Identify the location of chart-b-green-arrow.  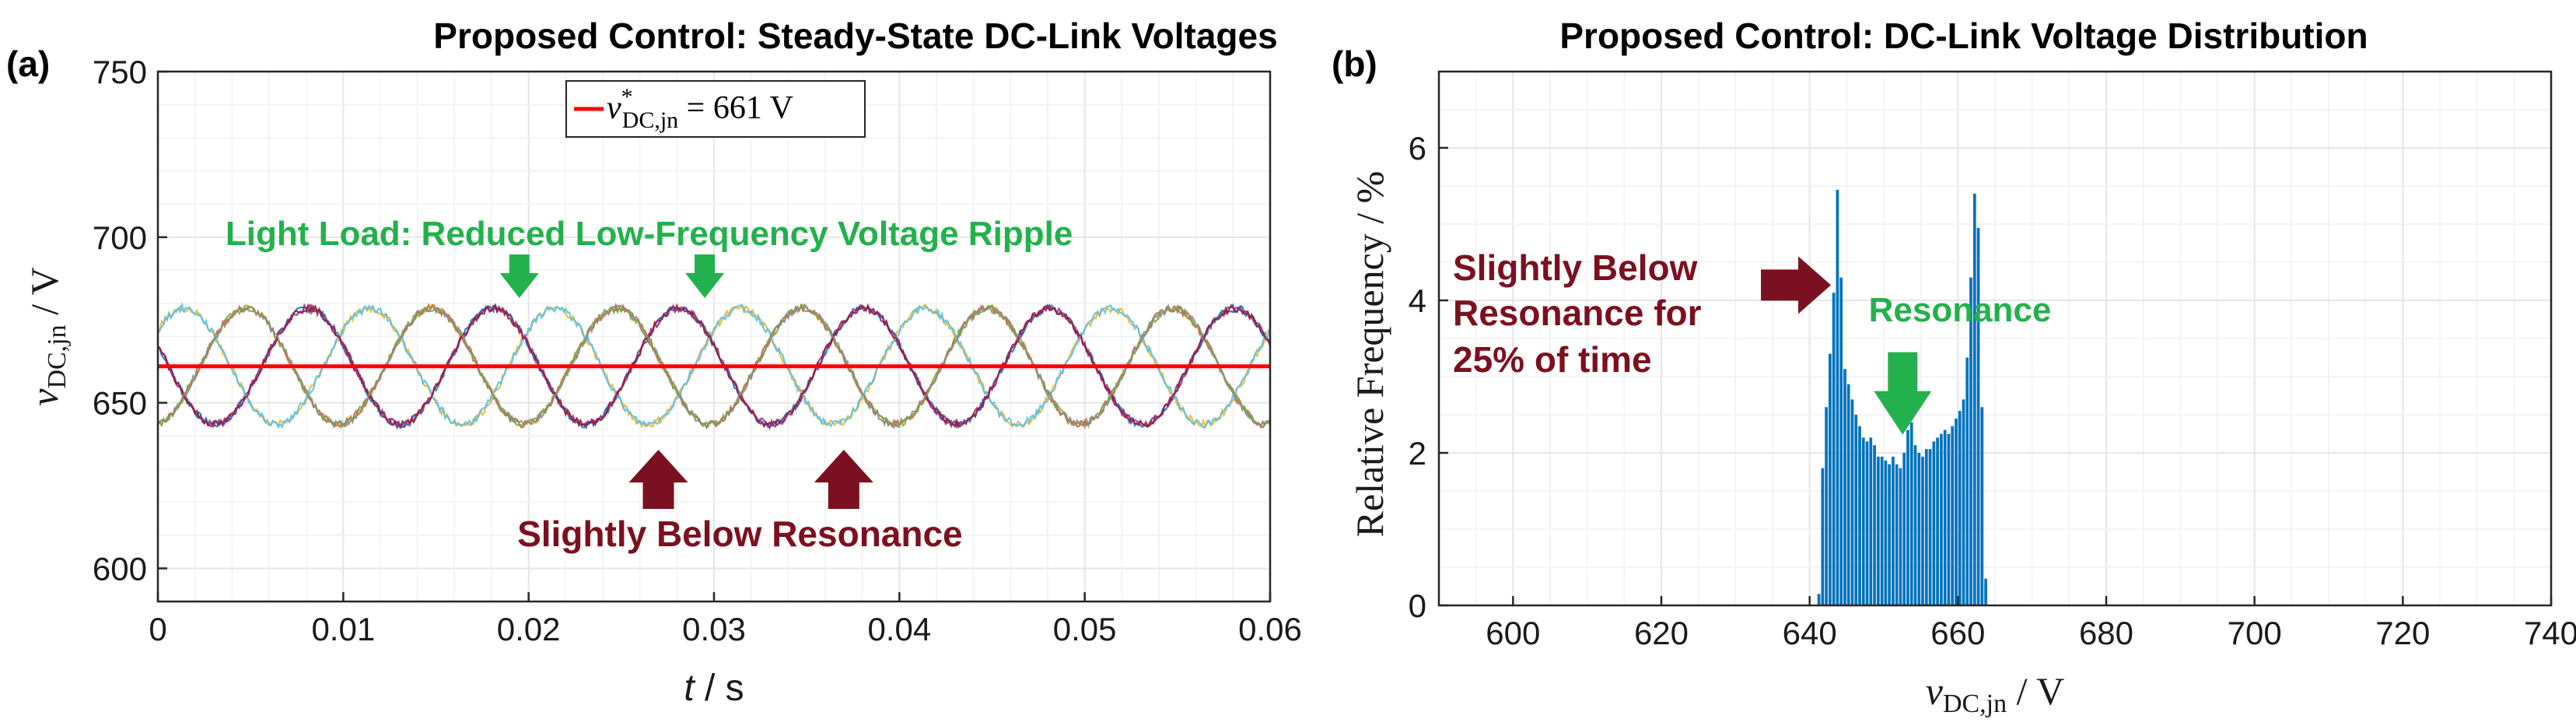
(1903, 393).